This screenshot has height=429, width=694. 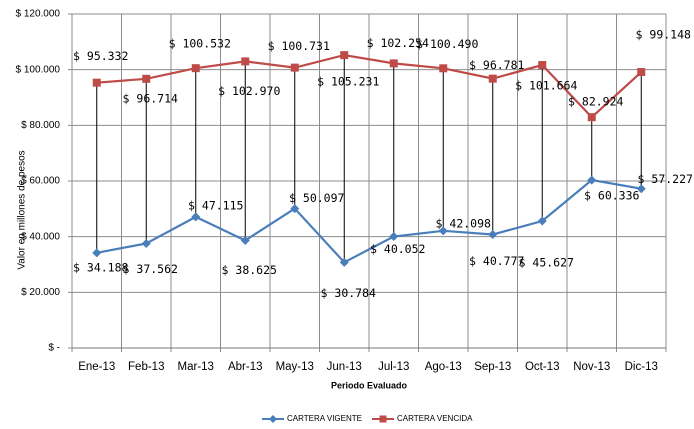 What do you see at coordinates (100, 56) in the screenshot?
I see `data-label: $ 95.332` at bounding box center [100, 56].